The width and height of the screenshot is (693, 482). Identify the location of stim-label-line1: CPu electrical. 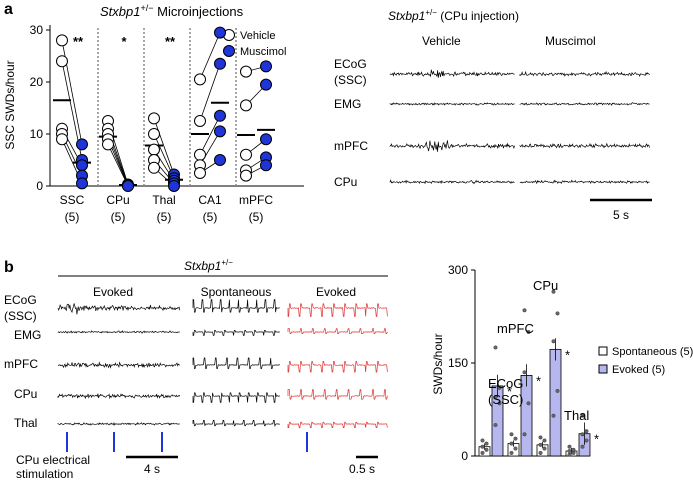
(53, 460).